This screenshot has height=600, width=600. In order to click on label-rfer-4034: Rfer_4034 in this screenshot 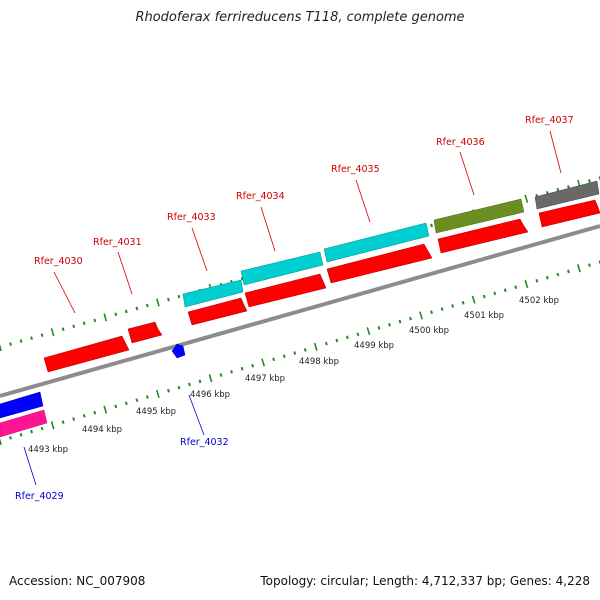, I will do `click(260, 196)`.